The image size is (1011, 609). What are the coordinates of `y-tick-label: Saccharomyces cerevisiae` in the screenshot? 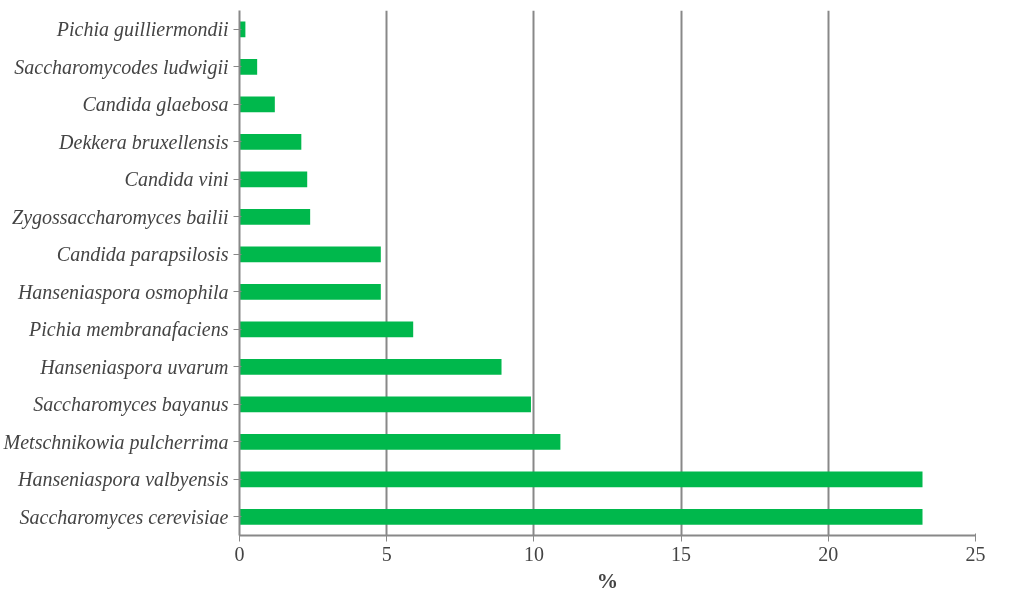 It's located at (124, 517).